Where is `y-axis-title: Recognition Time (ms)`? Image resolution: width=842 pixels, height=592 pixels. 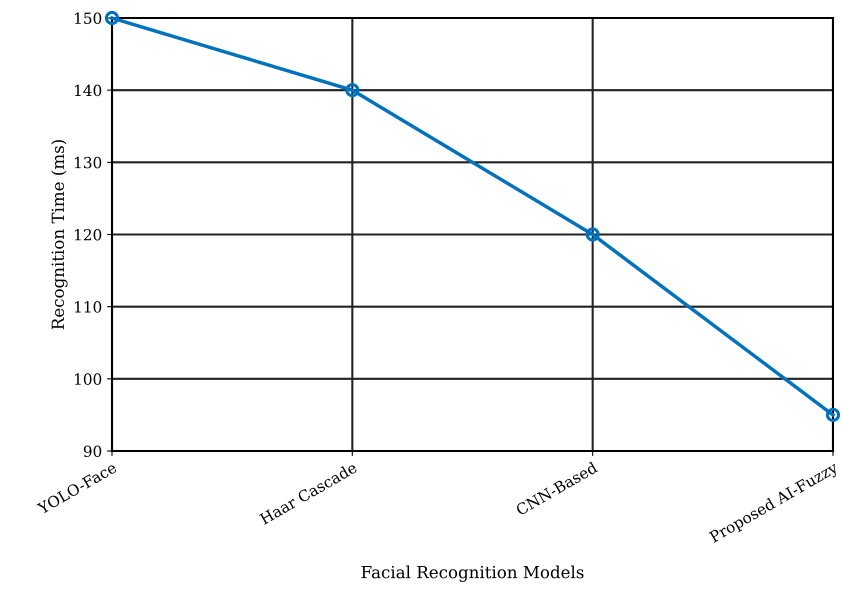
y-axis-title: Recognition Time (ms) is located at coordinates (59, 235).